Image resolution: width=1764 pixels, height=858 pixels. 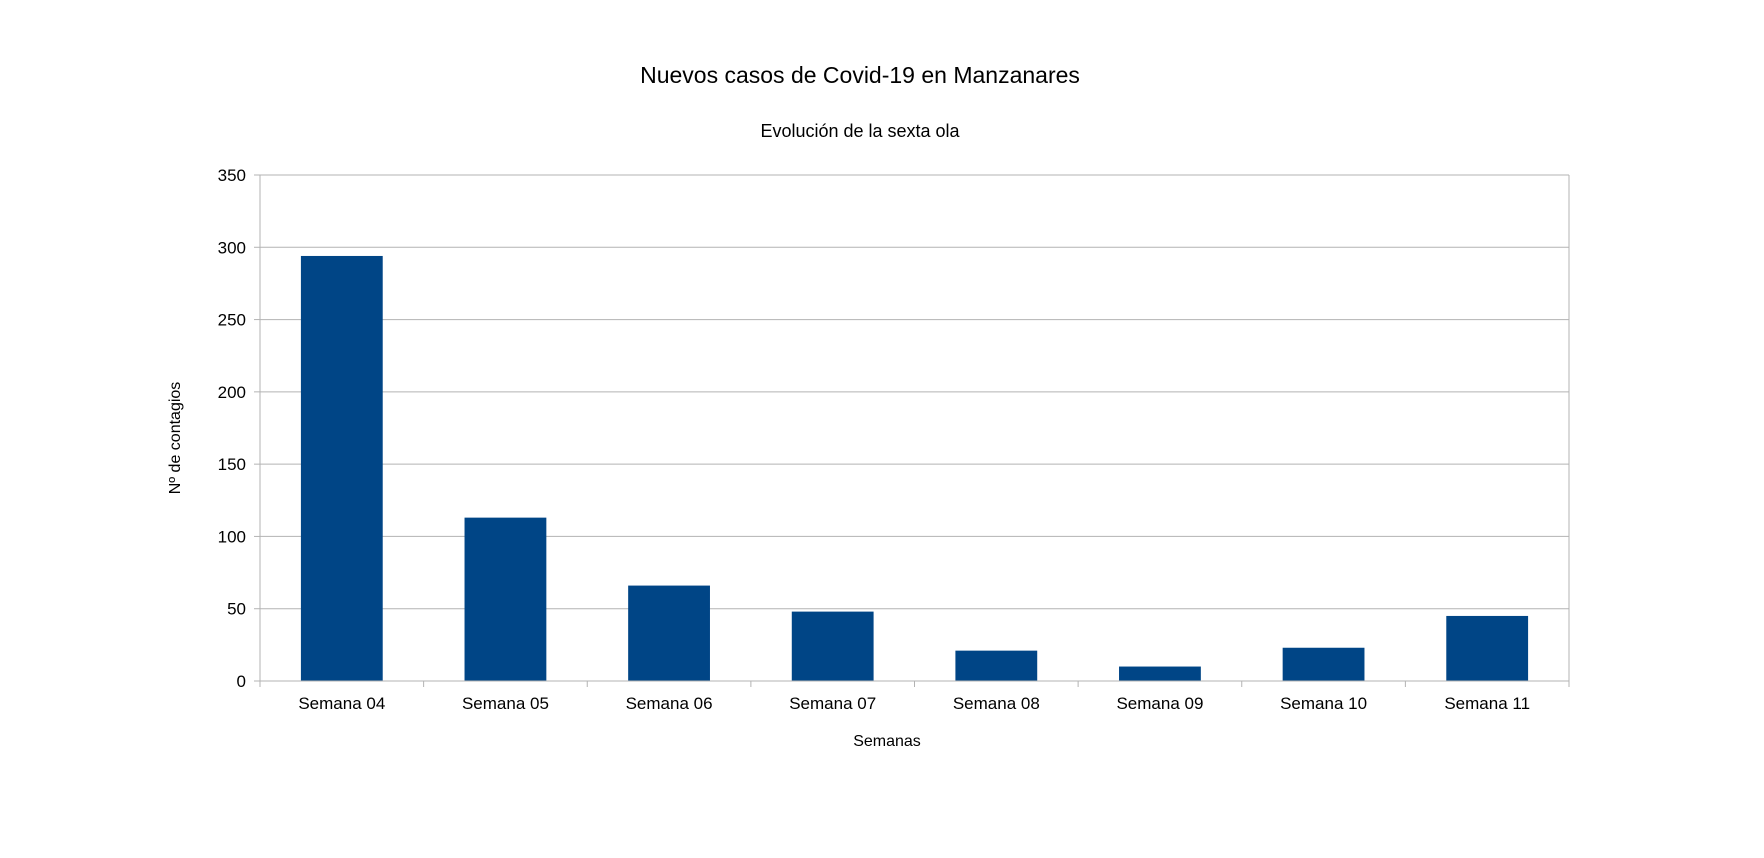 What do you see at coordinates (232, 392) in the screenshot?
I see `y-tick-label: 200` at bounding box center [232, 392].